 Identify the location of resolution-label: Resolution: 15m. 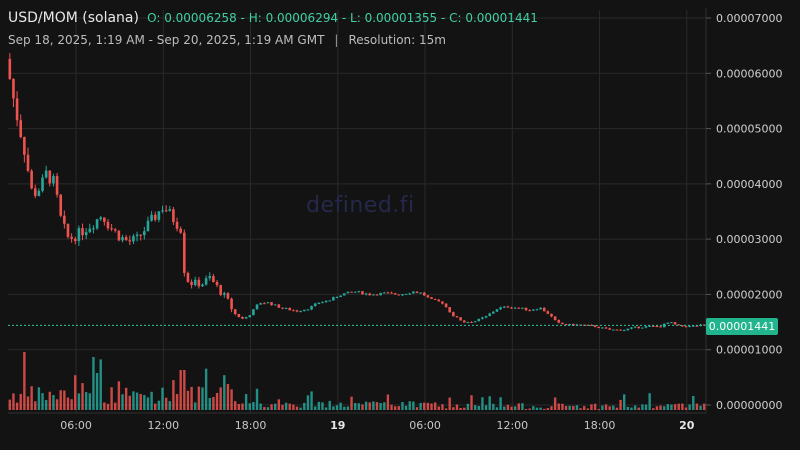
(397, 40).